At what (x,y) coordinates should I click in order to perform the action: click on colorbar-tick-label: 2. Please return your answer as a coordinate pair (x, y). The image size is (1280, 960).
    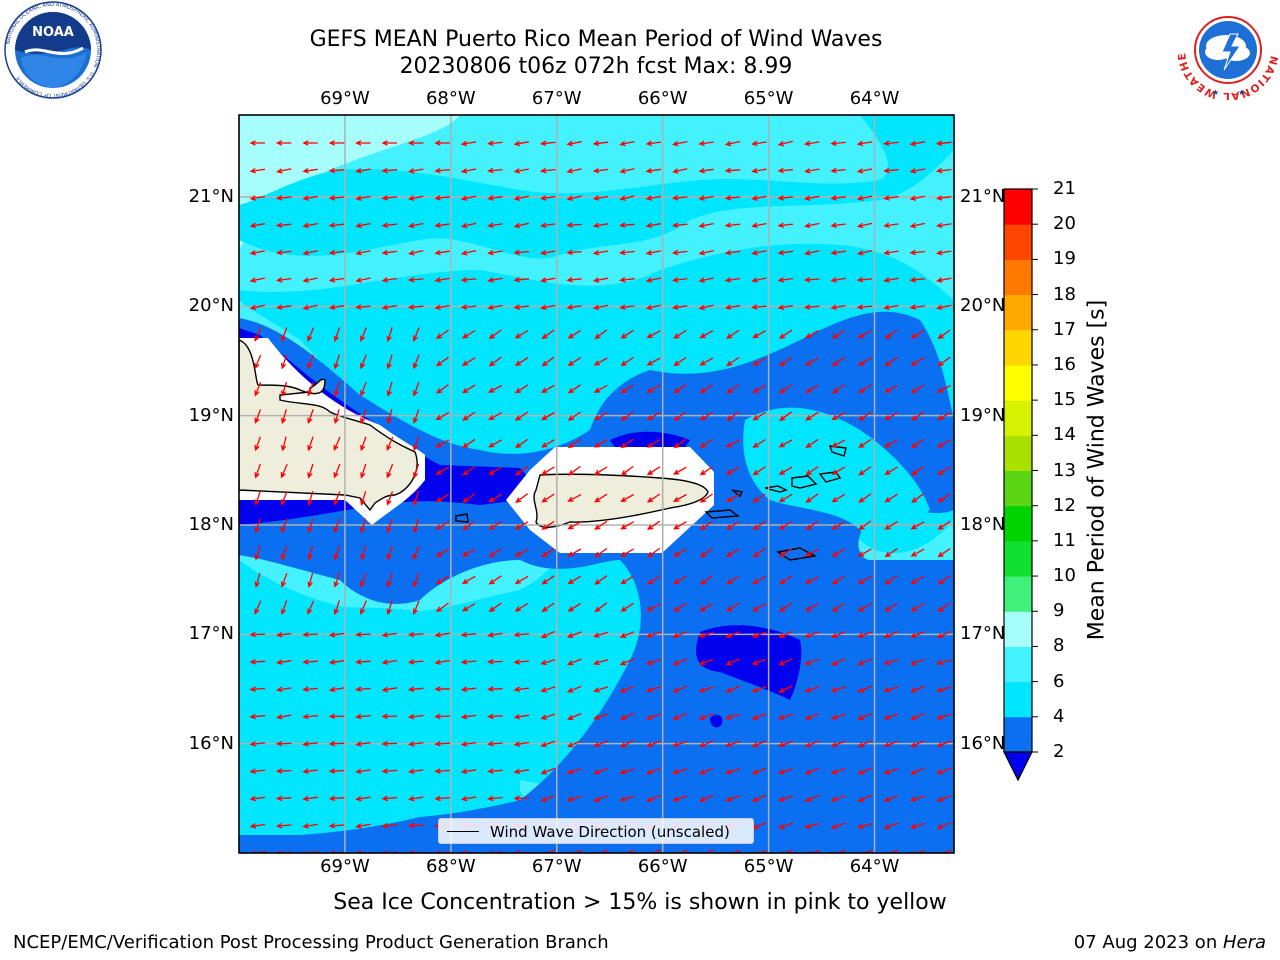
    Looking at the image, I should click on (1059, 751).